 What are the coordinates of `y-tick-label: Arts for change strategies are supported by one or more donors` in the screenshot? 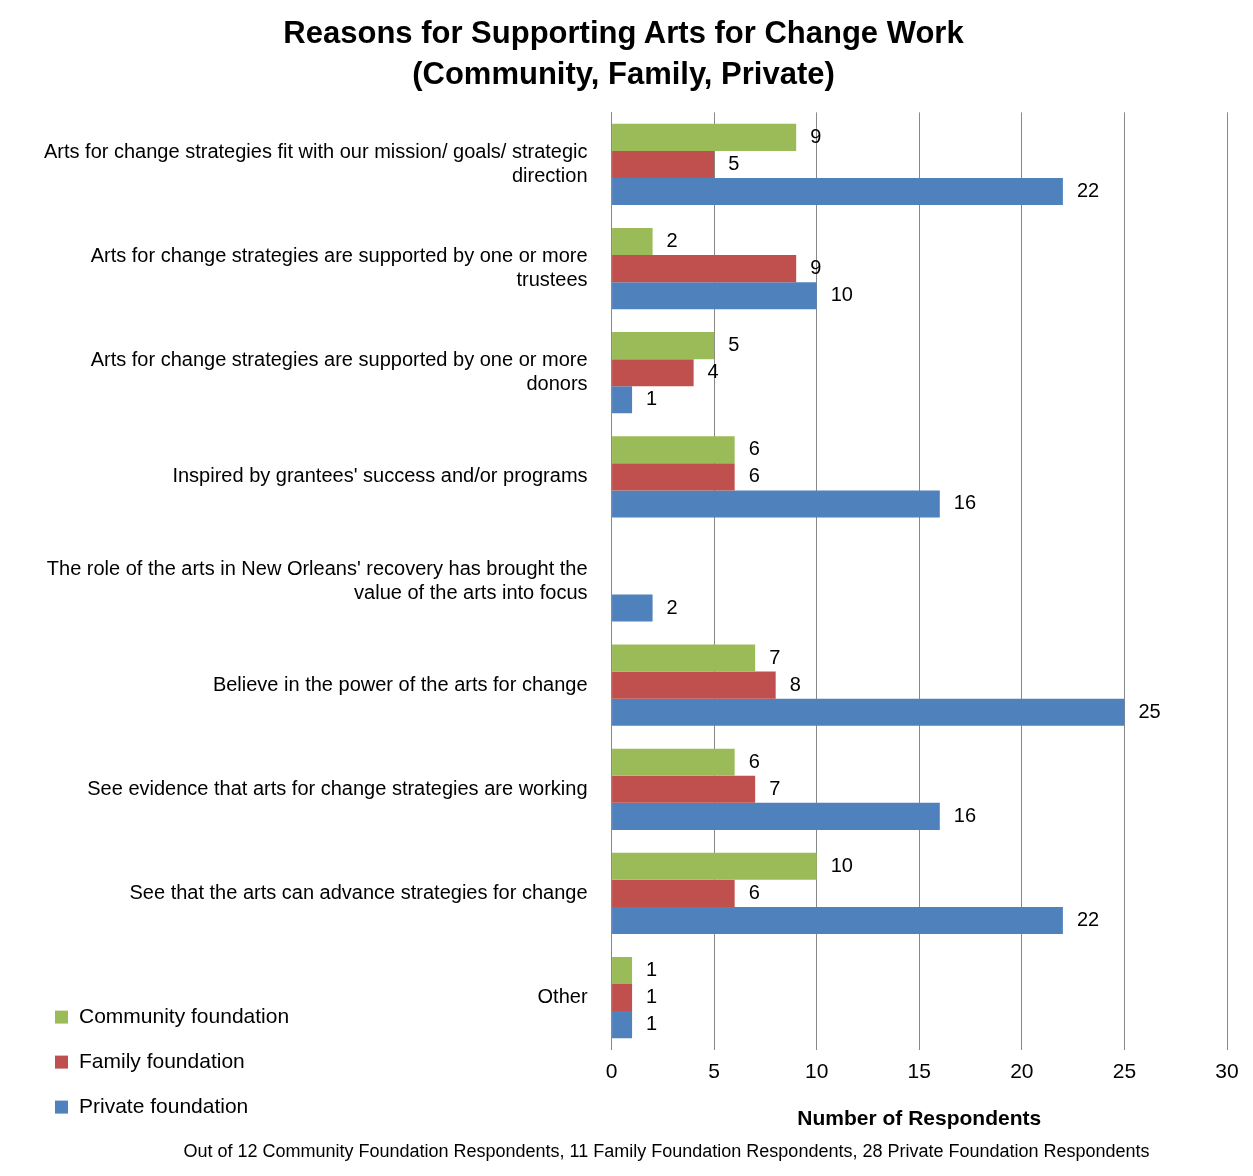 It's located at (339, 371).